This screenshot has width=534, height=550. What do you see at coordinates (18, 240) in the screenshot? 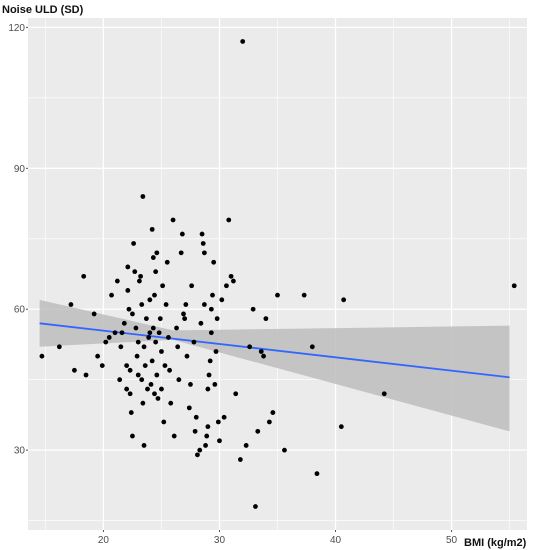
I see `y-axis-ticks: 30 60 90 120` at bounding box center [18, 240].